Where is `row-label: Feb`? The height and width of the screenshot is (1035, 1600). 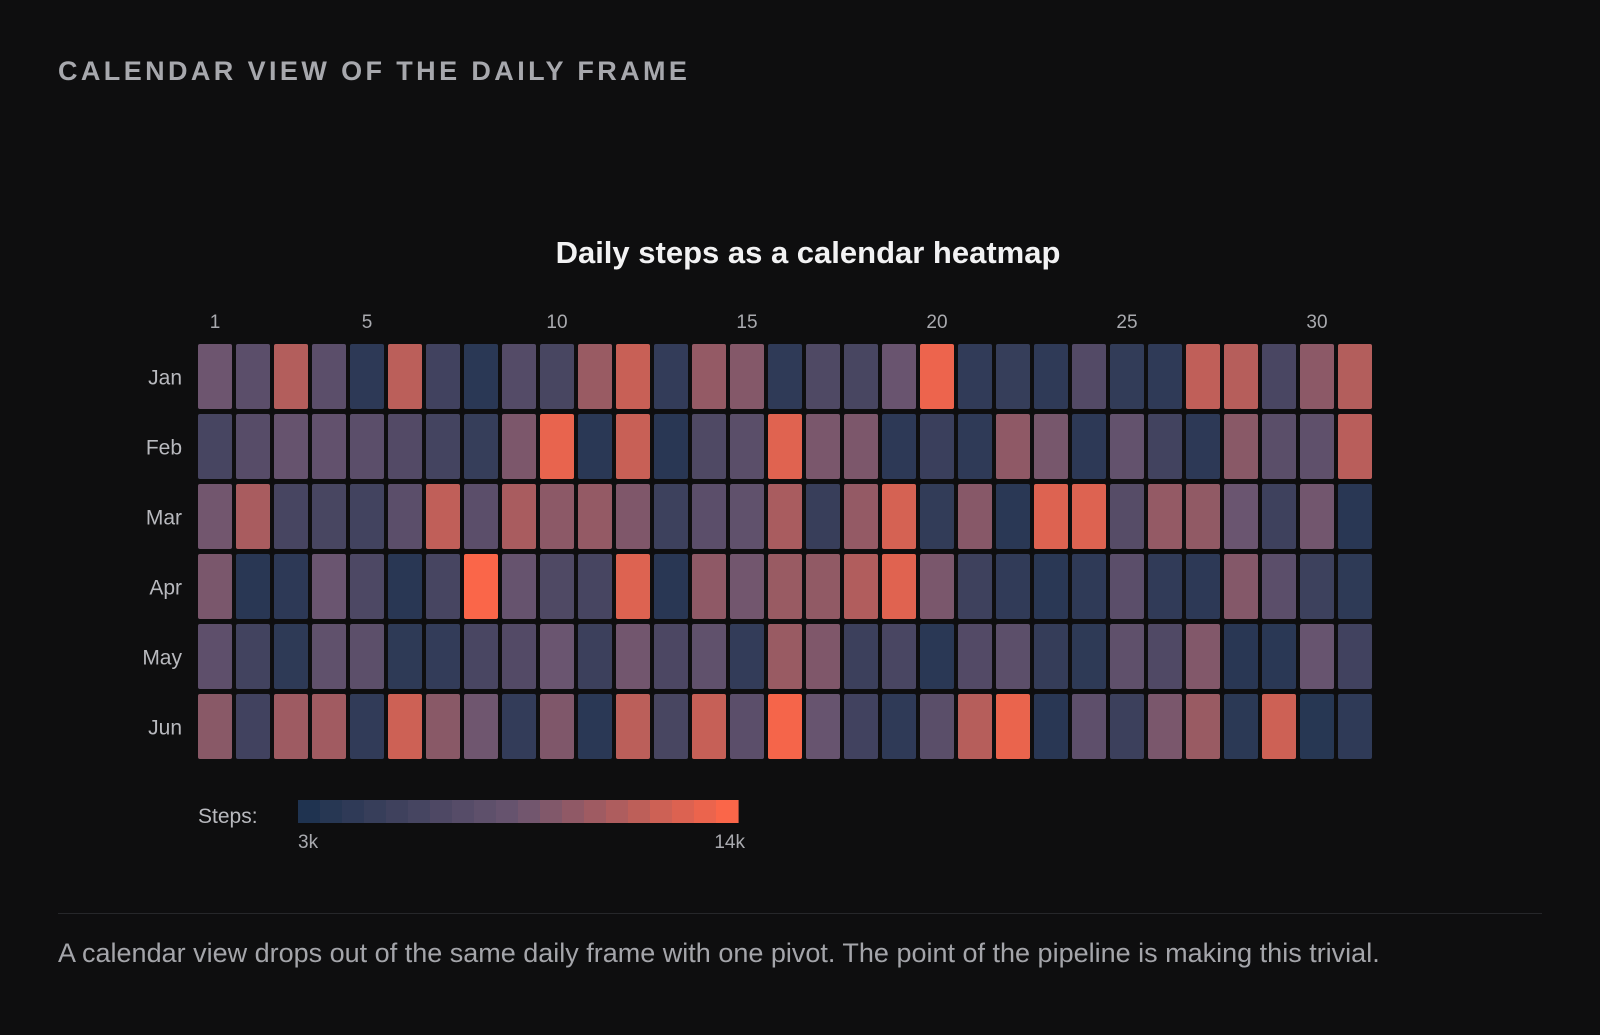 row-label: Feb is located at coordinates (164, 448).